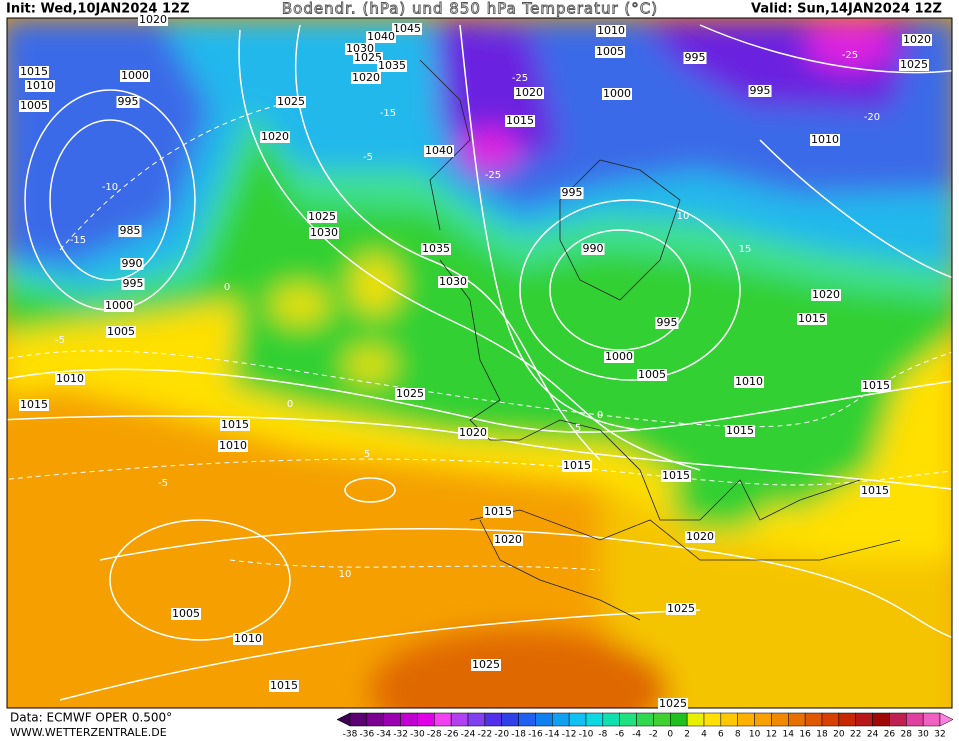  Describe the element at coordinates (855, 735) in the screenshot. I see `scale-tick-label: 22` at that location.